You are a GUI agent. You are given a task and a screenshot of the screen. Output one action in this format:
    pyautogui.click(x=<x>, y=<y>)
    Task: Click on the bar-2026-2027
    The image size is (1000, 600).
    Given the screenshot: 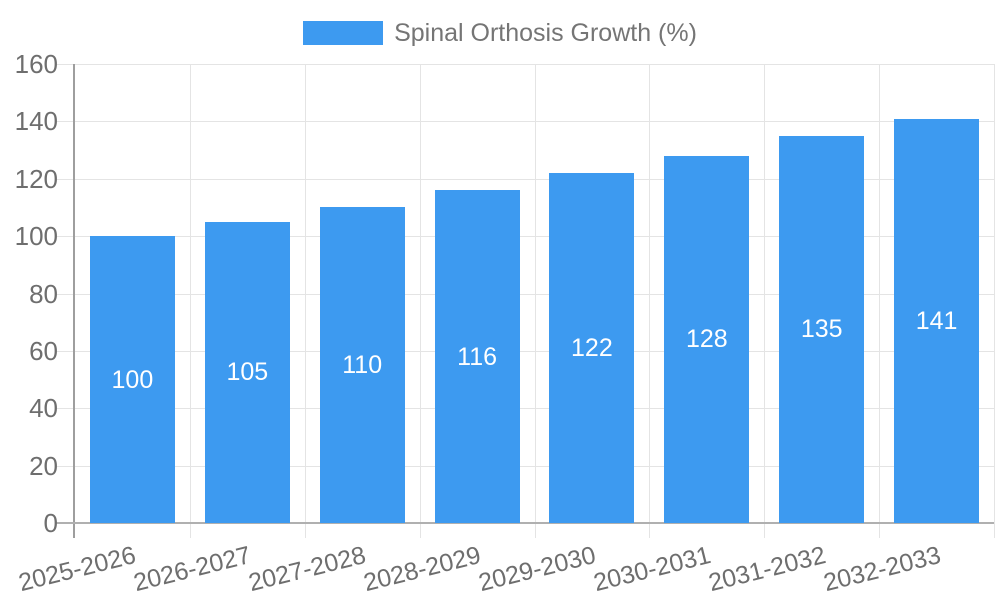 What is the action you would take?
    pyautogui.click(x=247, y=372)
    